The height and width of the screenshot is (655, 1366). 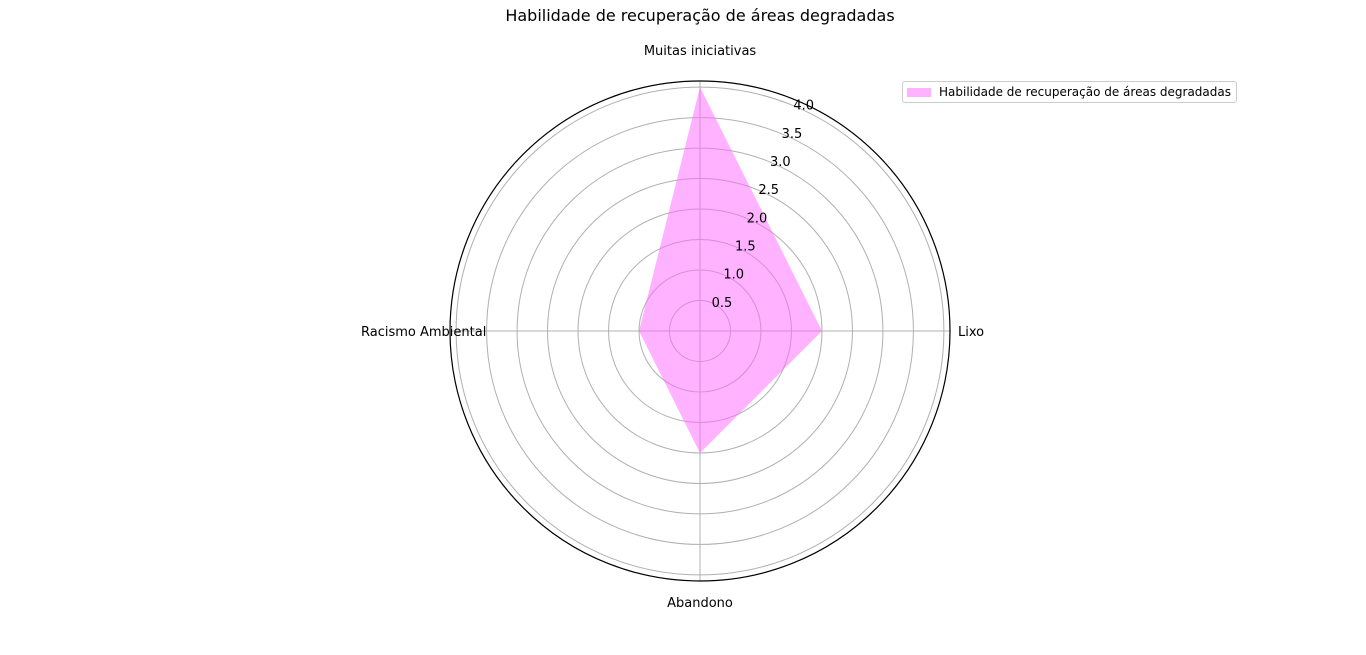 What do you see at coordinates (700, 51) in the screenshot?
I see `category-label-1: Muitas iniciativas` at bounding box center [700, 51].